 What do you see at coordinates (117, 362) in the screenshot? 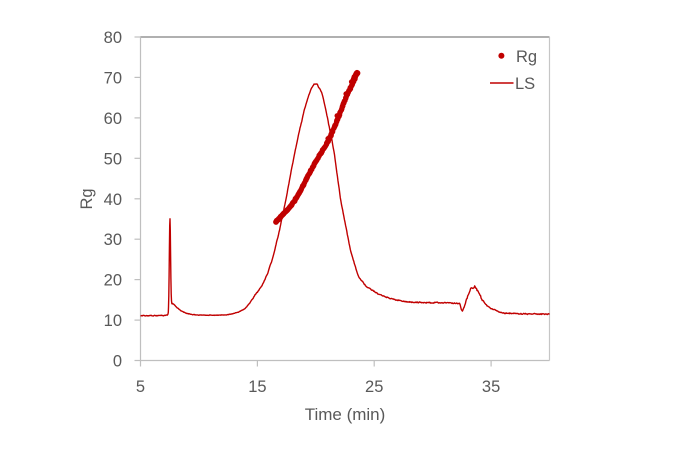
I see `svg-text: 0` at bounding box center [117, 362].